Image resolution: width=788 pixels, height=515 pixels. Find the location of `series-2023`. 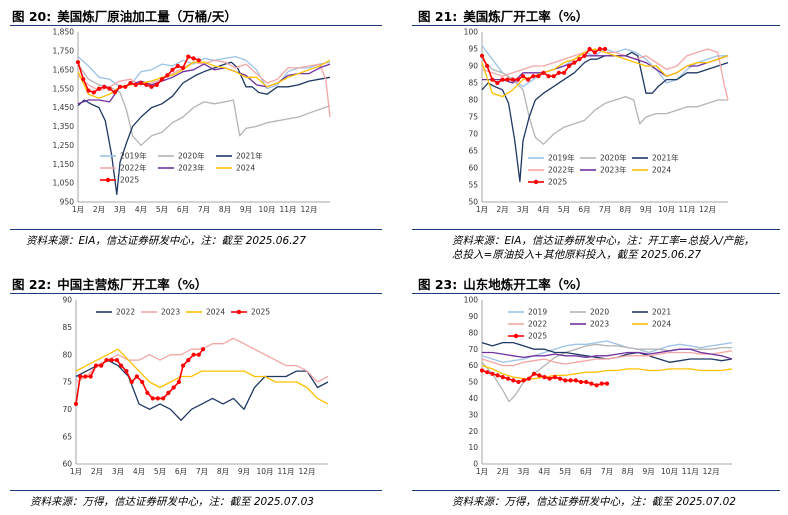

series-2023 is located at coordinates (607, 354).